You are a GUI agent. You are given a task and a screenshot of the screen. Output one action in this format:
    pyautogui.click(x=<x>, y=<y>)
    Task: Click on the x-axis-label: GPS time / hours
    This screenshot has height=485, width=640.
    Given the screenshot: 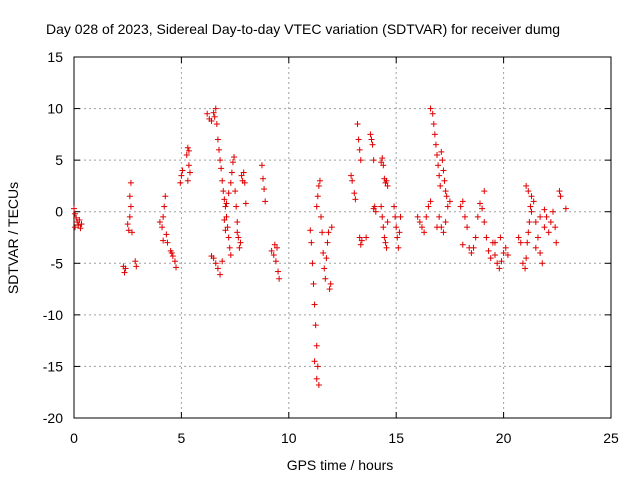 What is the action you would take?
    pyautogui.click(x=340, y=465)
    